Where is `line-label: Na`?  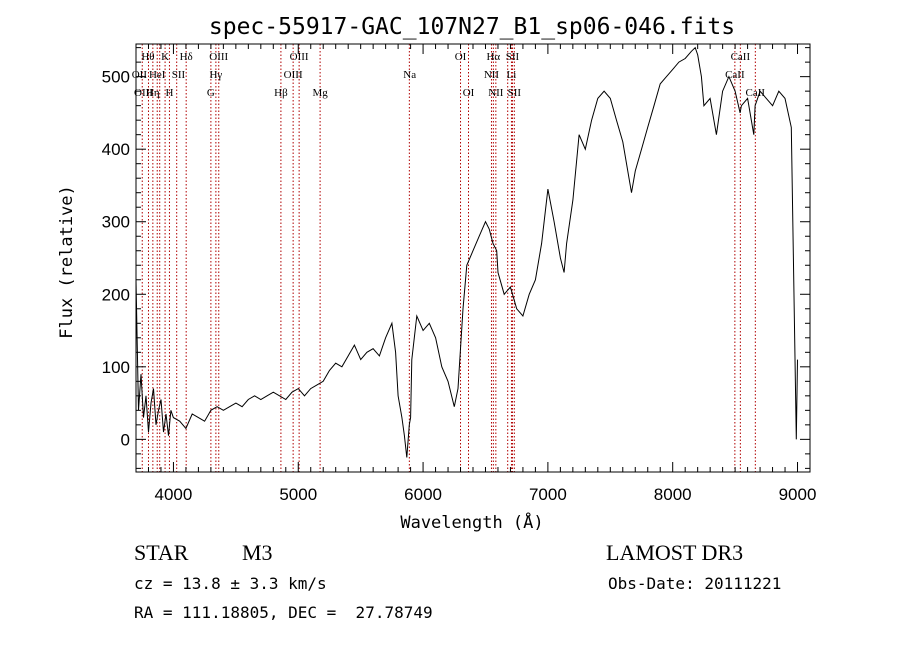
line-label: Na is located at coordinates (409, 75).